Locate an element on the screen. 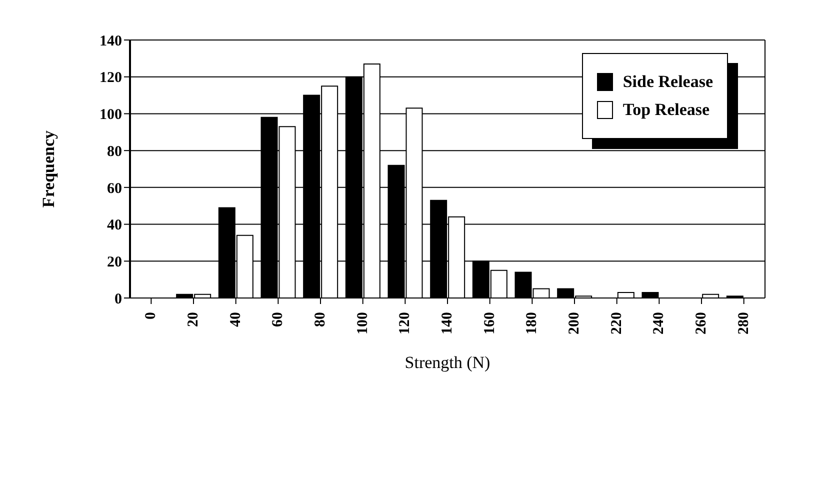  y-tick-label: 100 is located at coordinates (111, 115).